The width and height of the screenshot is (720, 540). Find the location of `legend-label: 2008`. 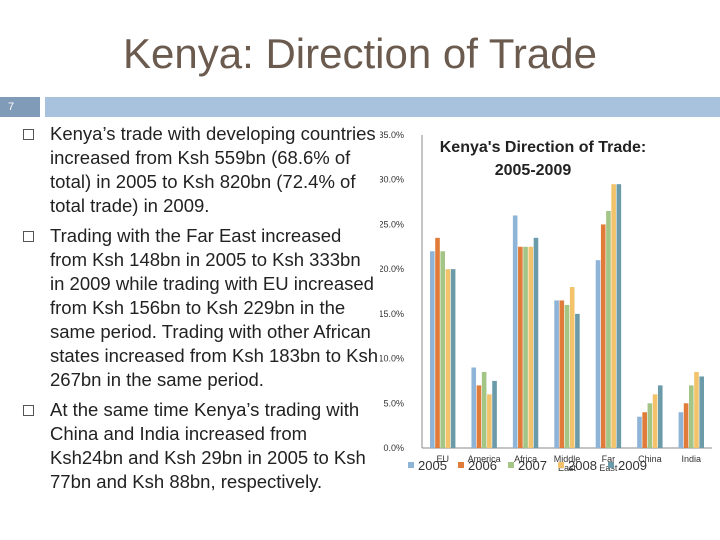

legend-label: 2008 is located at coordinates (582, 465).